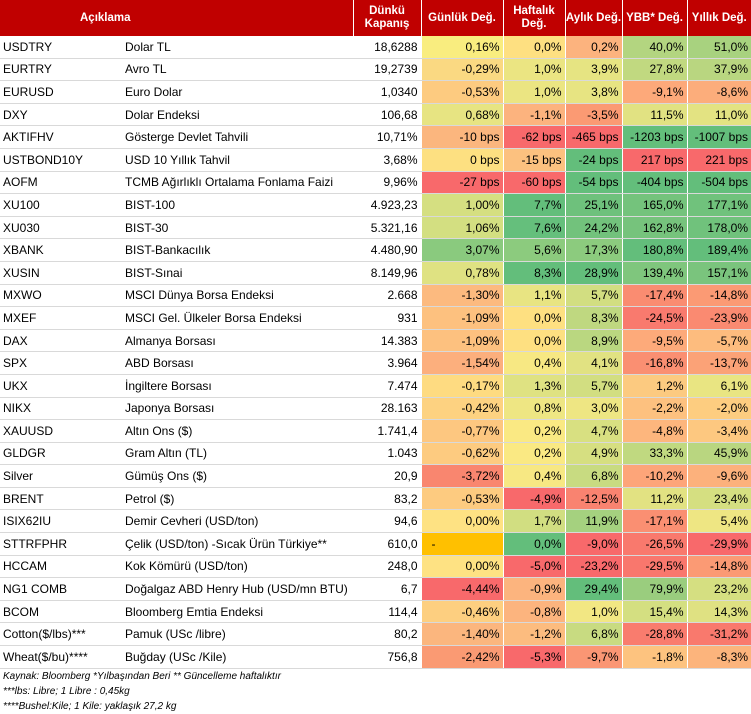 The width and height of the screenshot is (751, 714). What do you see at coordinates (462, 589) in the screenshot?
I see `daily-change: -4,44%` at bounding box center [462, 589].